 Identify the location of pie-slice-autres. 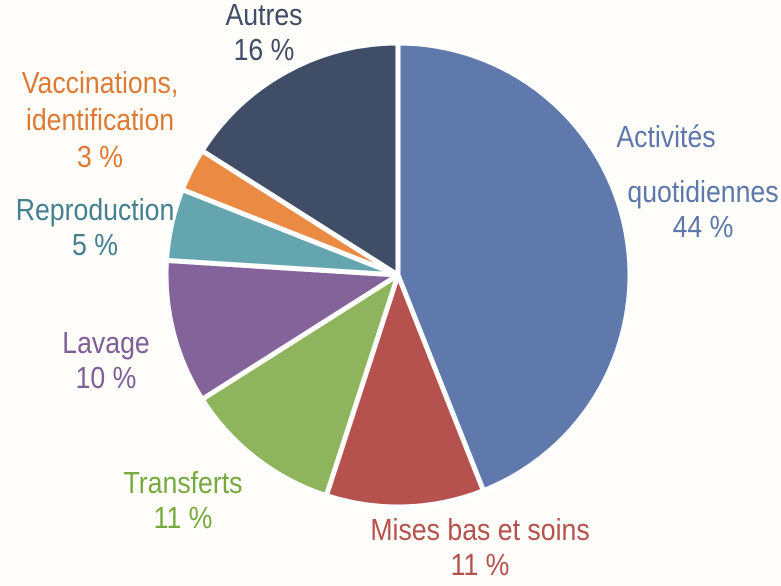
(300, 159).